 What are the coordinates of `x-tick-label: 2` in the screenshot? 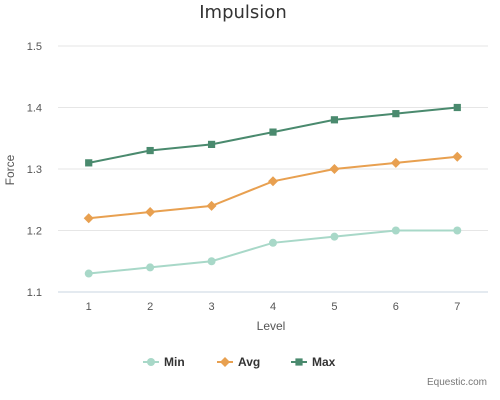 It's located at (150, 307).